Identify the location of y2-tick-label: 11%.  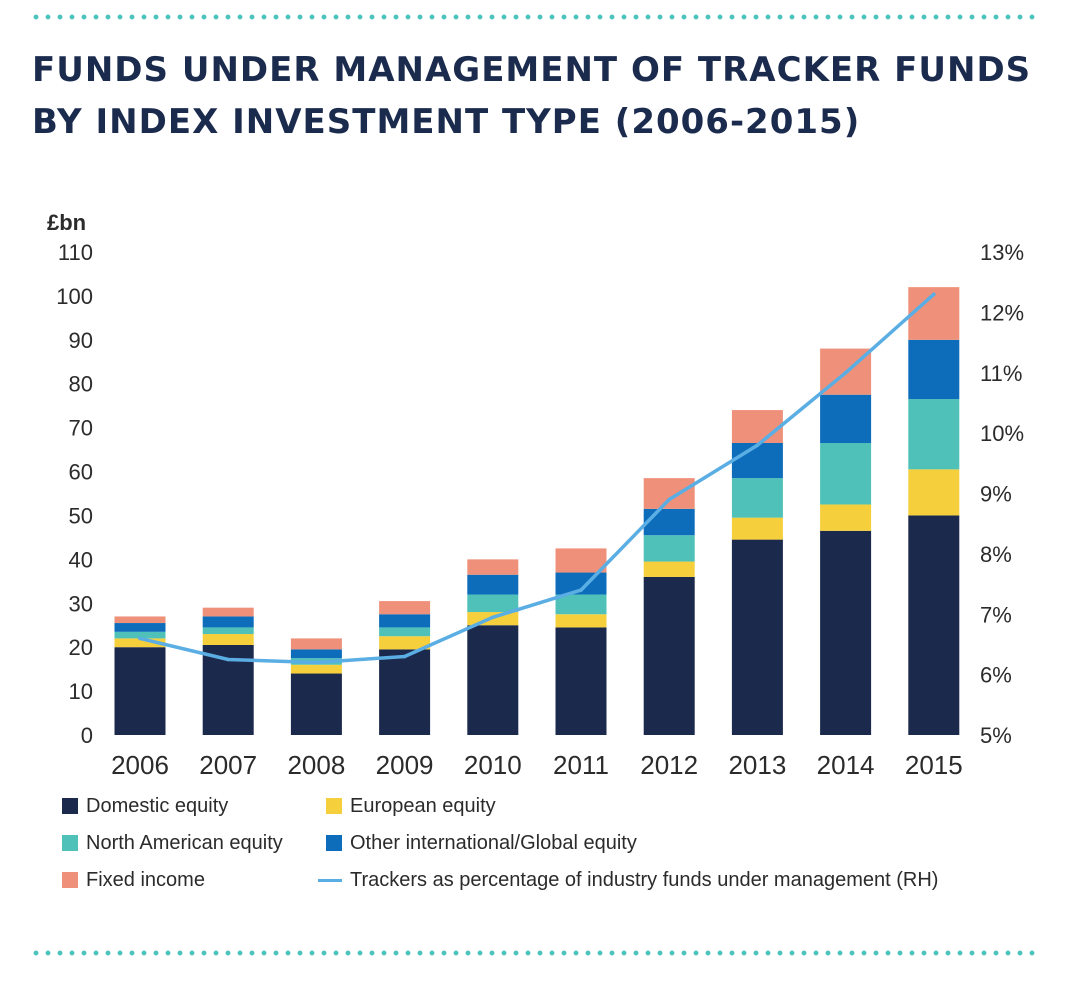
(1001, 373).